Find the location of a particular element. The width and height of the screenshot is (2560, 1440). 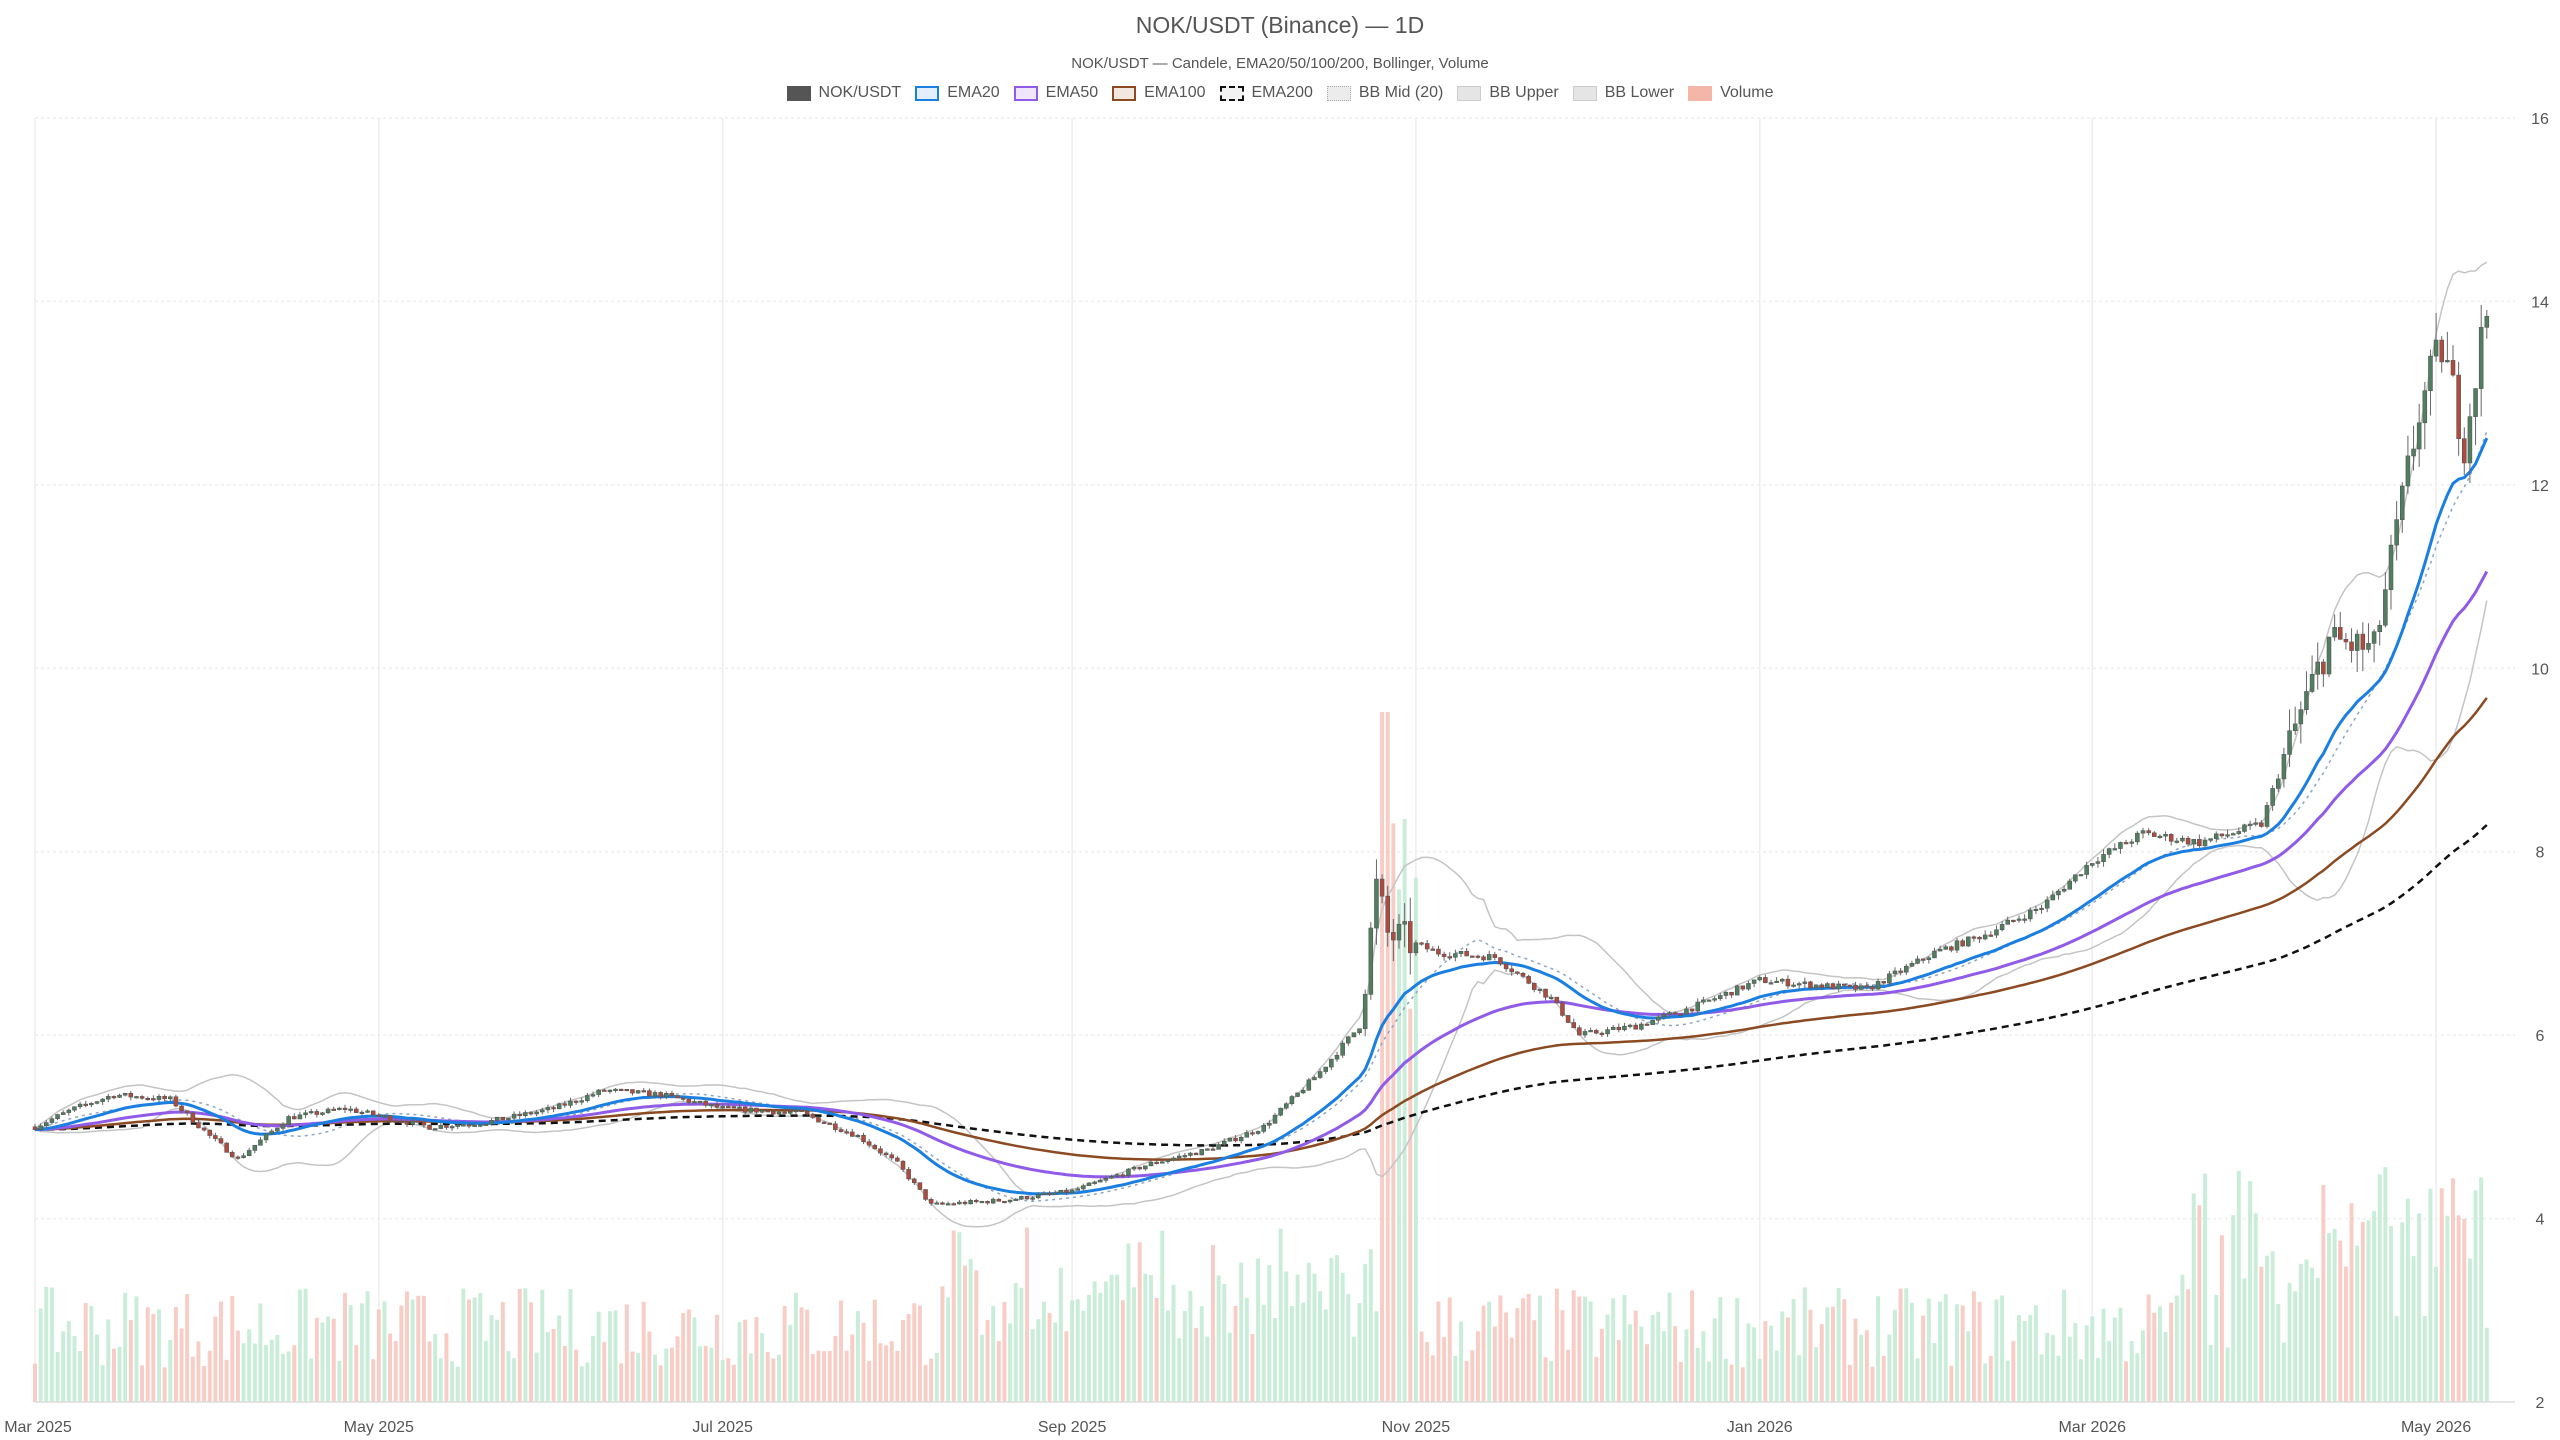

legend-item: EMA20 is located at coordinates (957, 93).